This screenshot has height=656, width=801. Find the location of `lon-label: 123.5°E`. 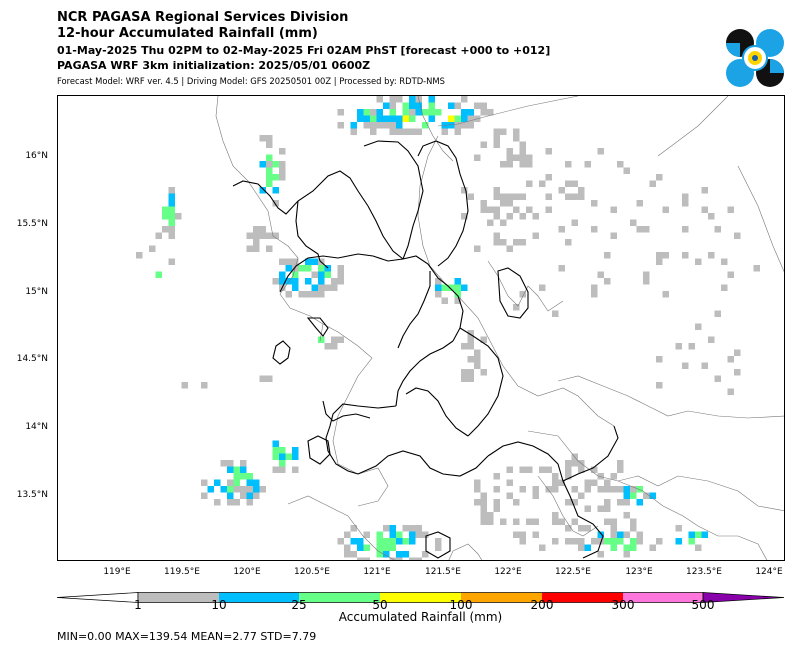

lon-label: 123.5°E is located at coordinates (704, 572).